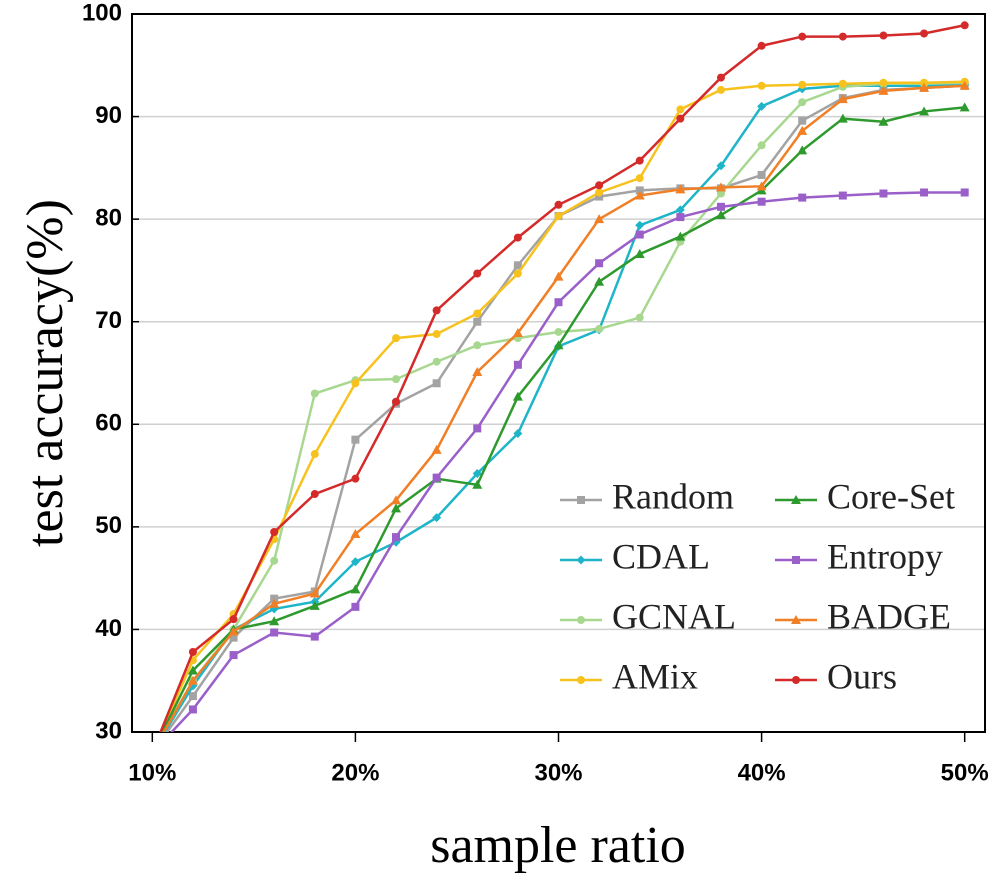 The image size is (1000, 882). What do you see at coordinates (762, 772) in the screenshot?
I see `x-tick-label: 40%` at bounding box center [762, 772].